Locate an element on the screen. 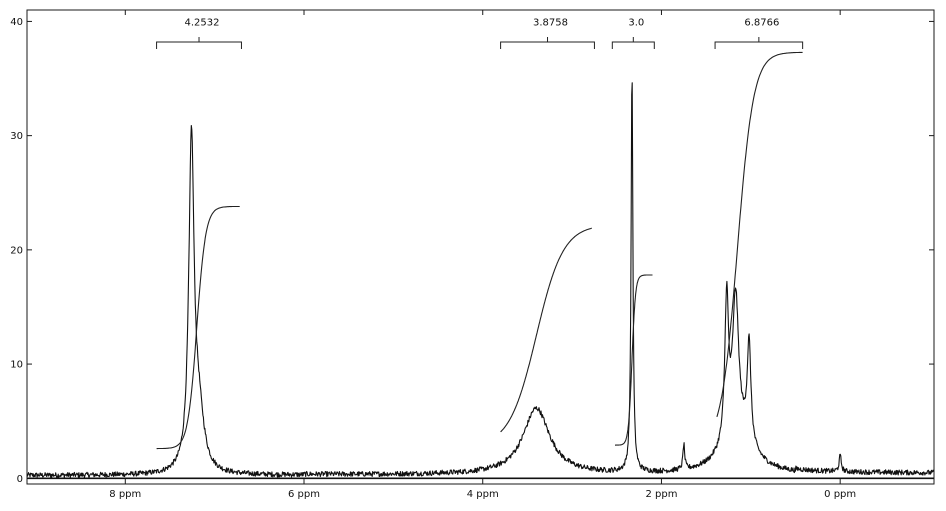 The width and height of the screenshot is (946, 511). y-tick-labels: 0 10 20 30 40 is located at coordinates (16, 251).